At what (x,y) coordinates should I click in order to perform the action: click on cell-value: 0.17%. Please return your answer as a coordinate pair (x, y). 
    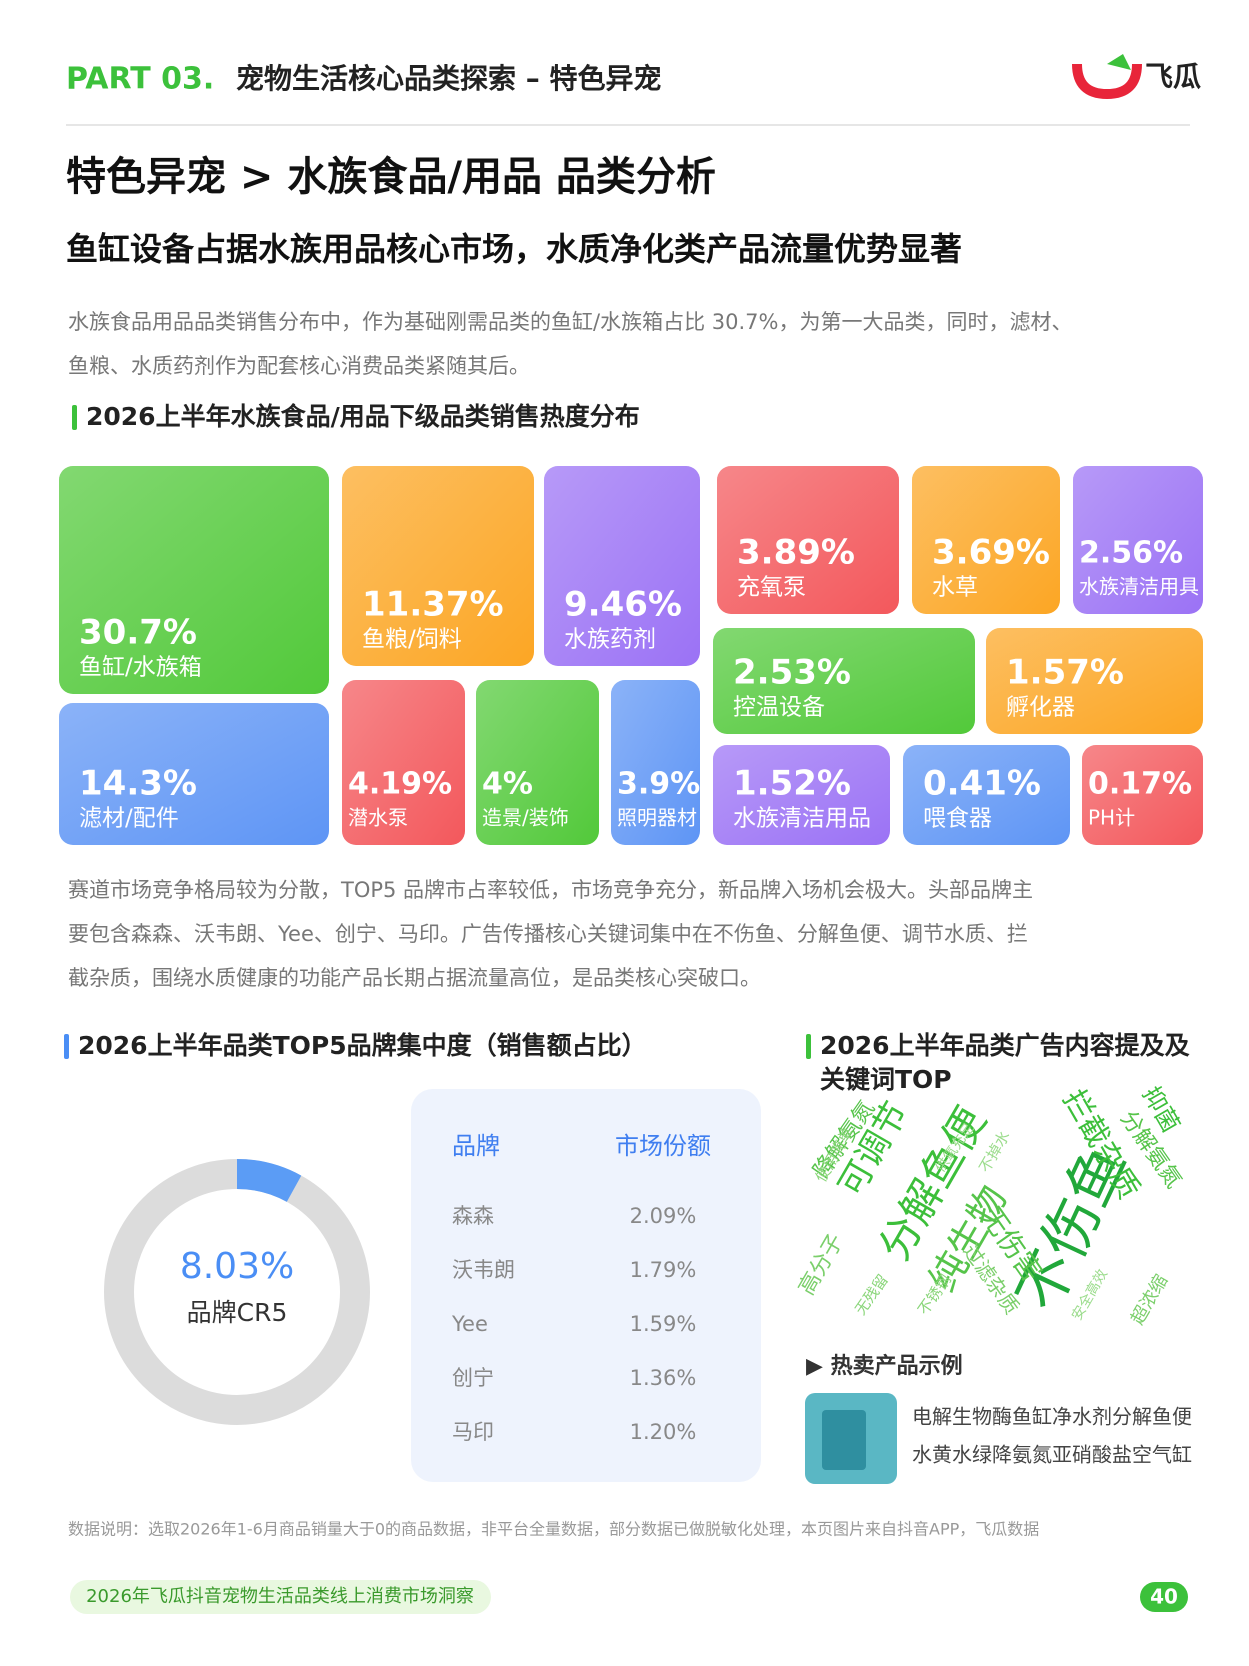
    Looking at the image, I should click on (1140, 784).